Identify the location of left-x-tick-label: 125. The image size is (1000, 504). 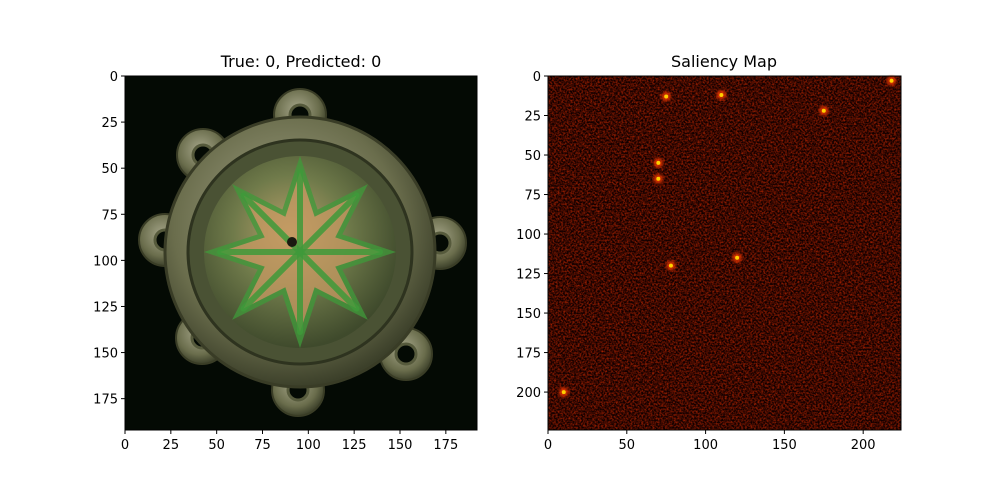
(354, 445).